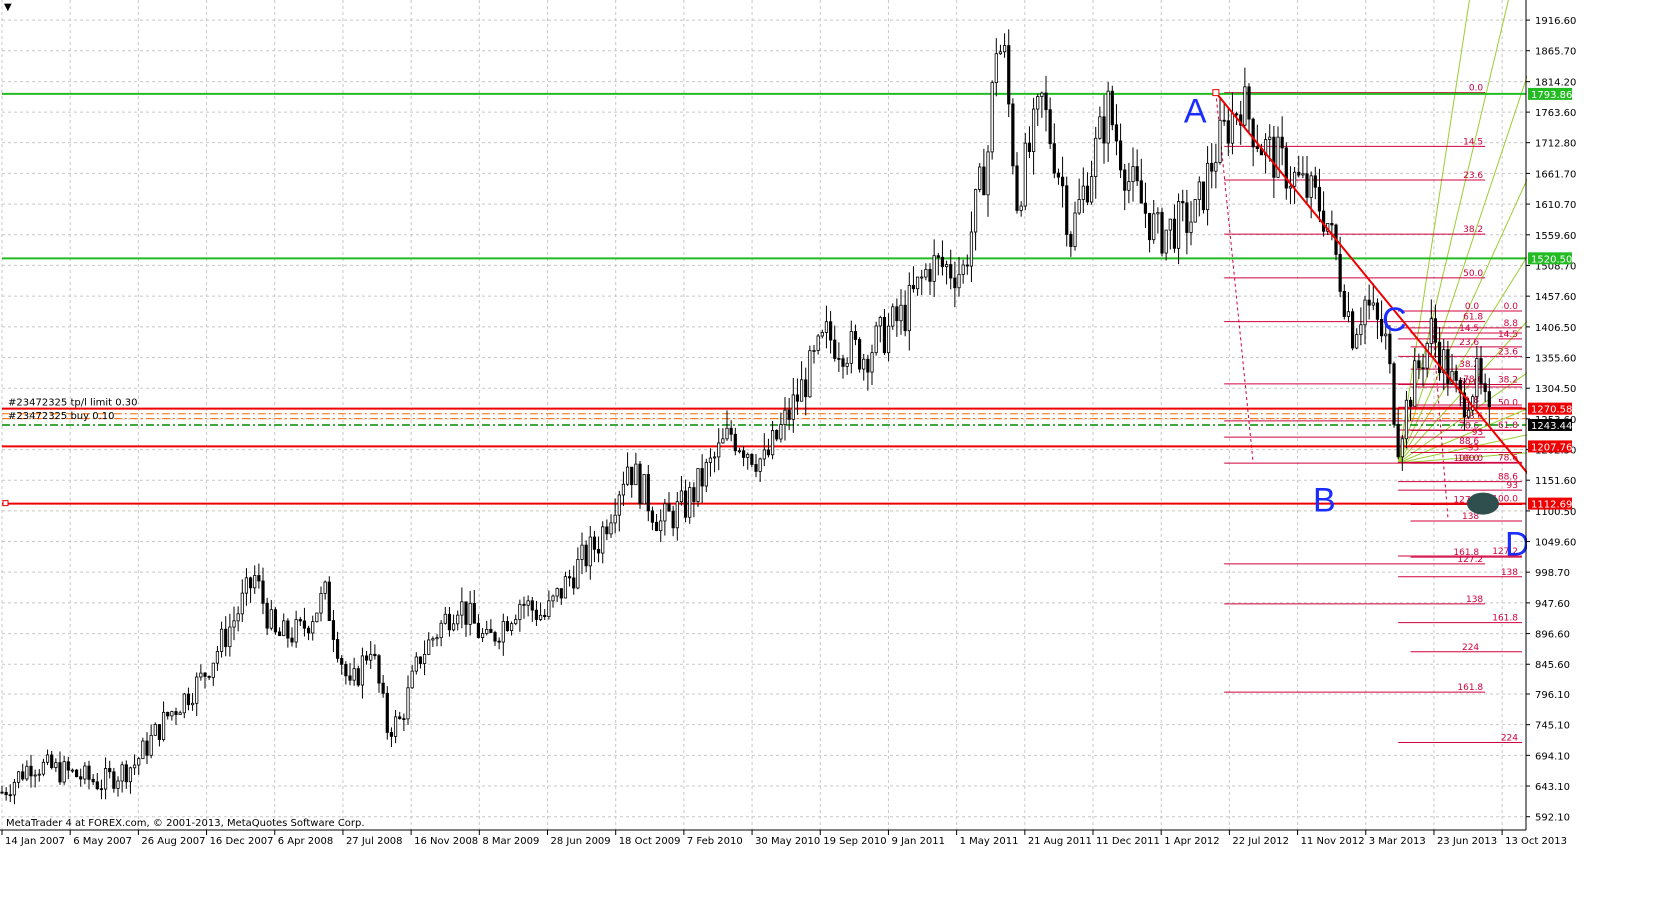 This screenshot has height=906, width=1676. Describe the element at coordinates (1552, 818) in the screenshot. I see `price-tick-label: 592.10` at that location.